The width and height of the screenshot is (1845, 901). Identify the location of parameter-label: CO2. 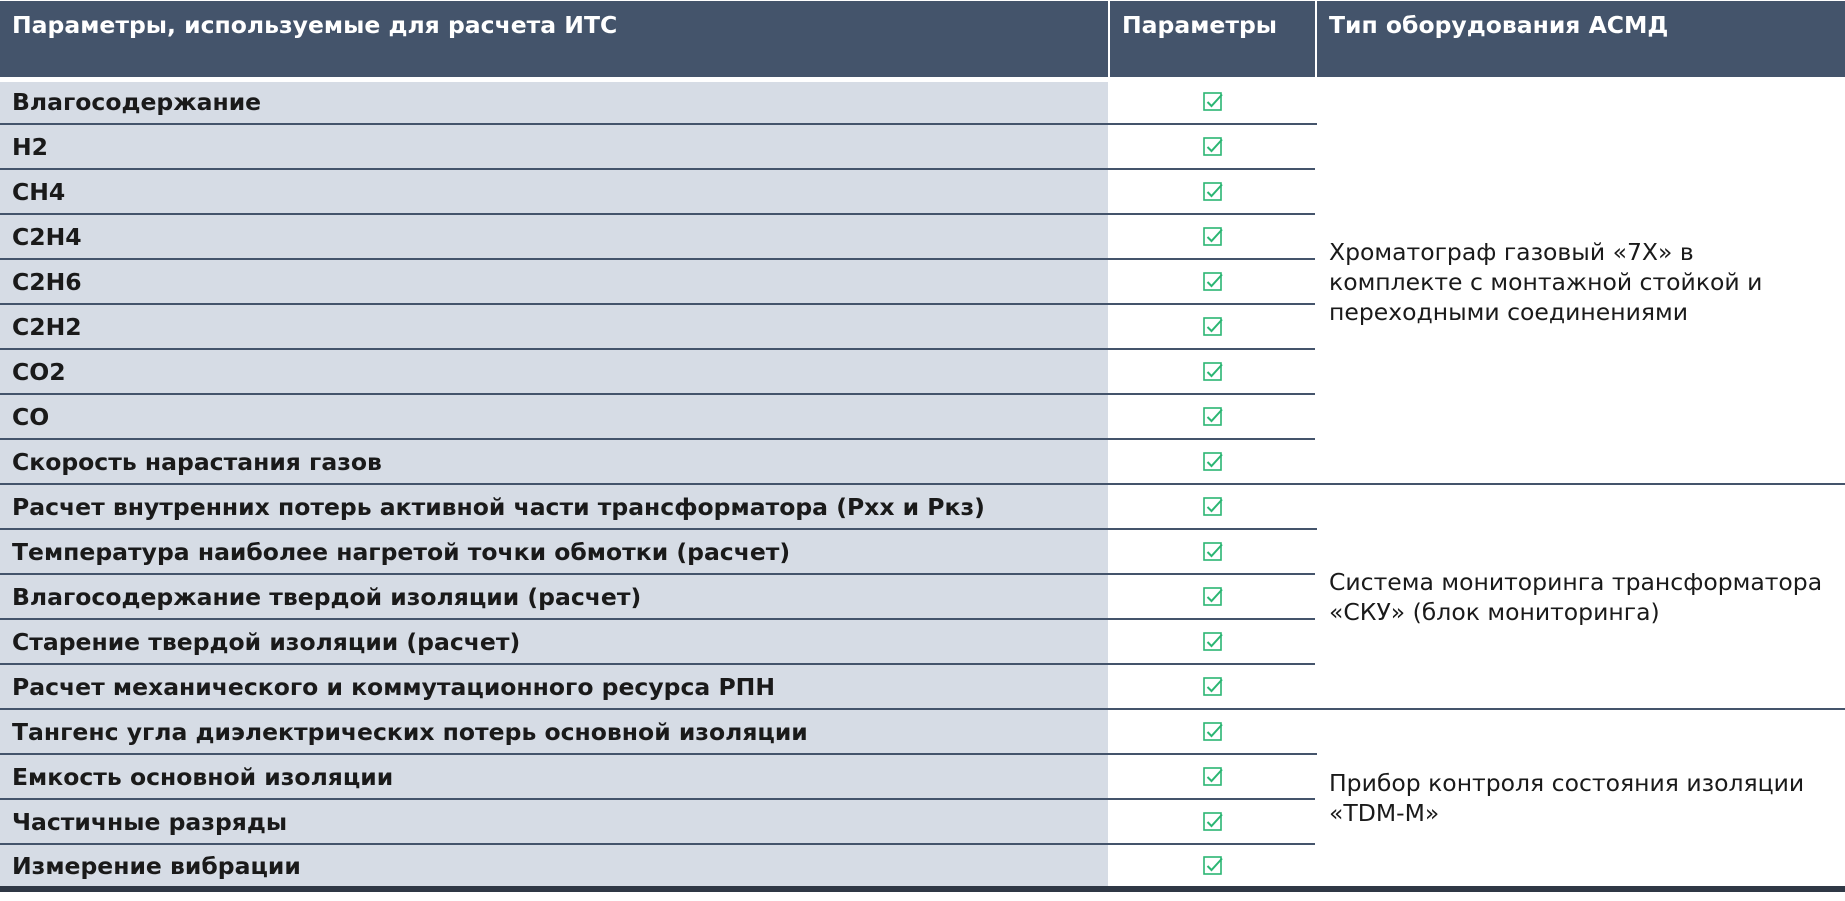
(554, 372).